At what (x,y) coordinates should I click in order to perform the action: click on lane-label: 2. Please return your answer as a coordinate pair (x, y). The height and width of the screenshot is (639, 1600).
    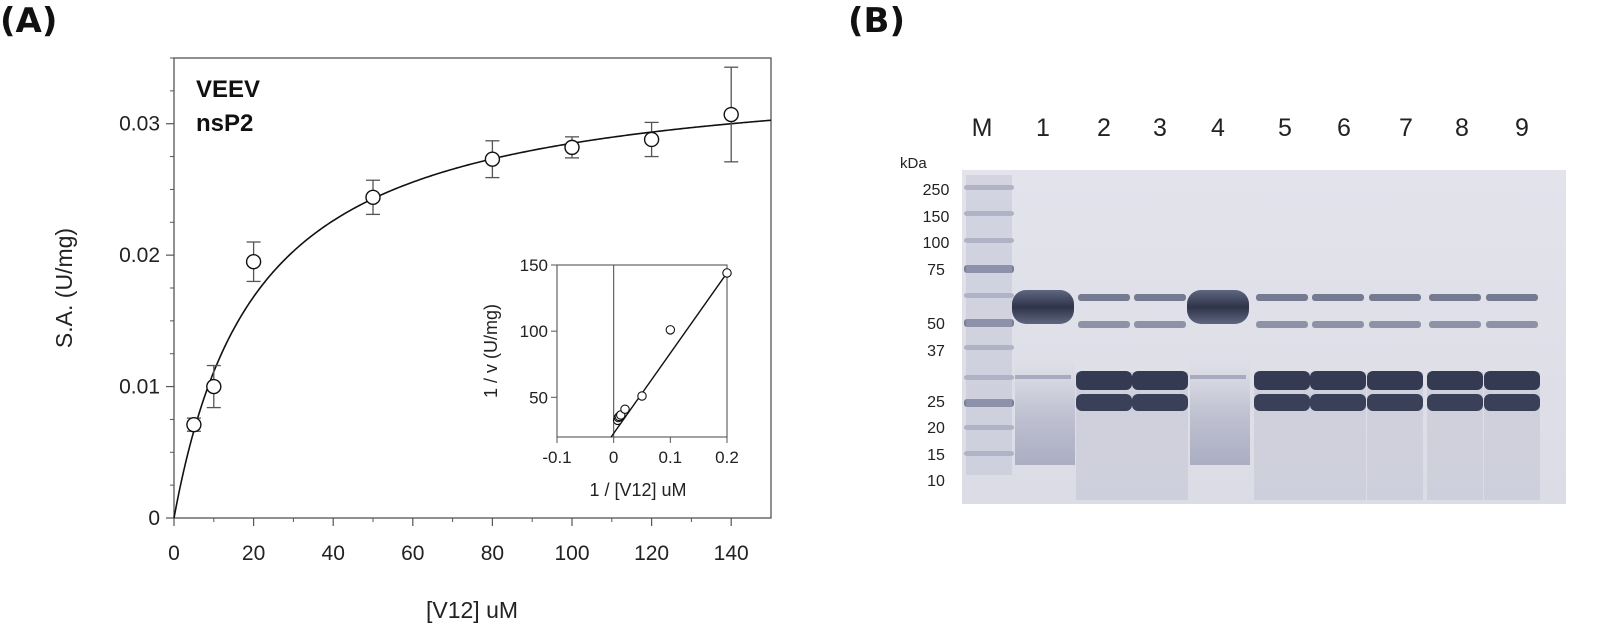
    Looking at the image, I should click on (1104, 128).